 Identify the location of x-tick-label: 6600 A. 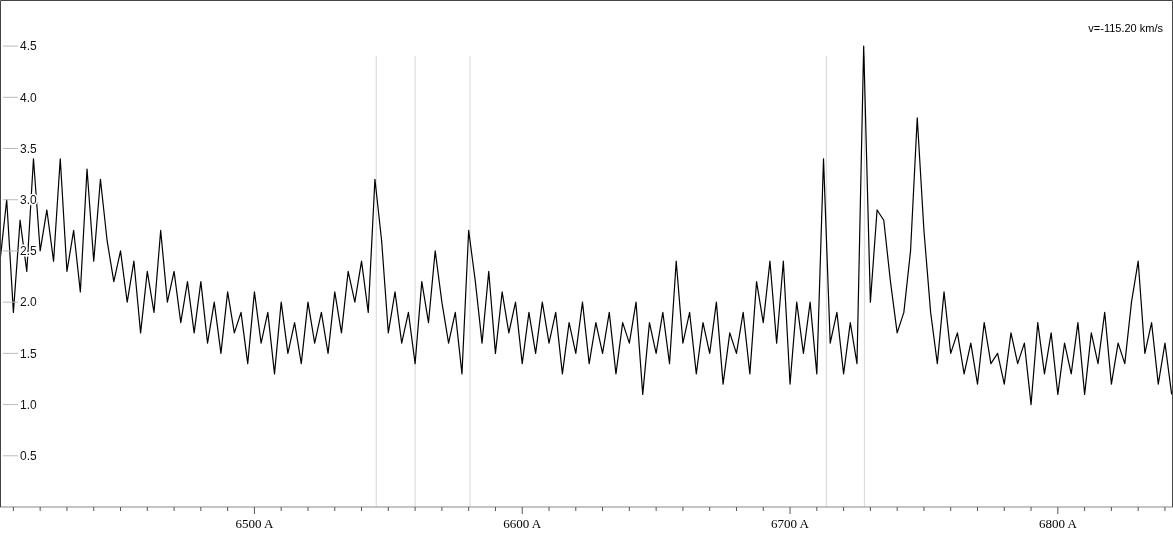
(522, 523).